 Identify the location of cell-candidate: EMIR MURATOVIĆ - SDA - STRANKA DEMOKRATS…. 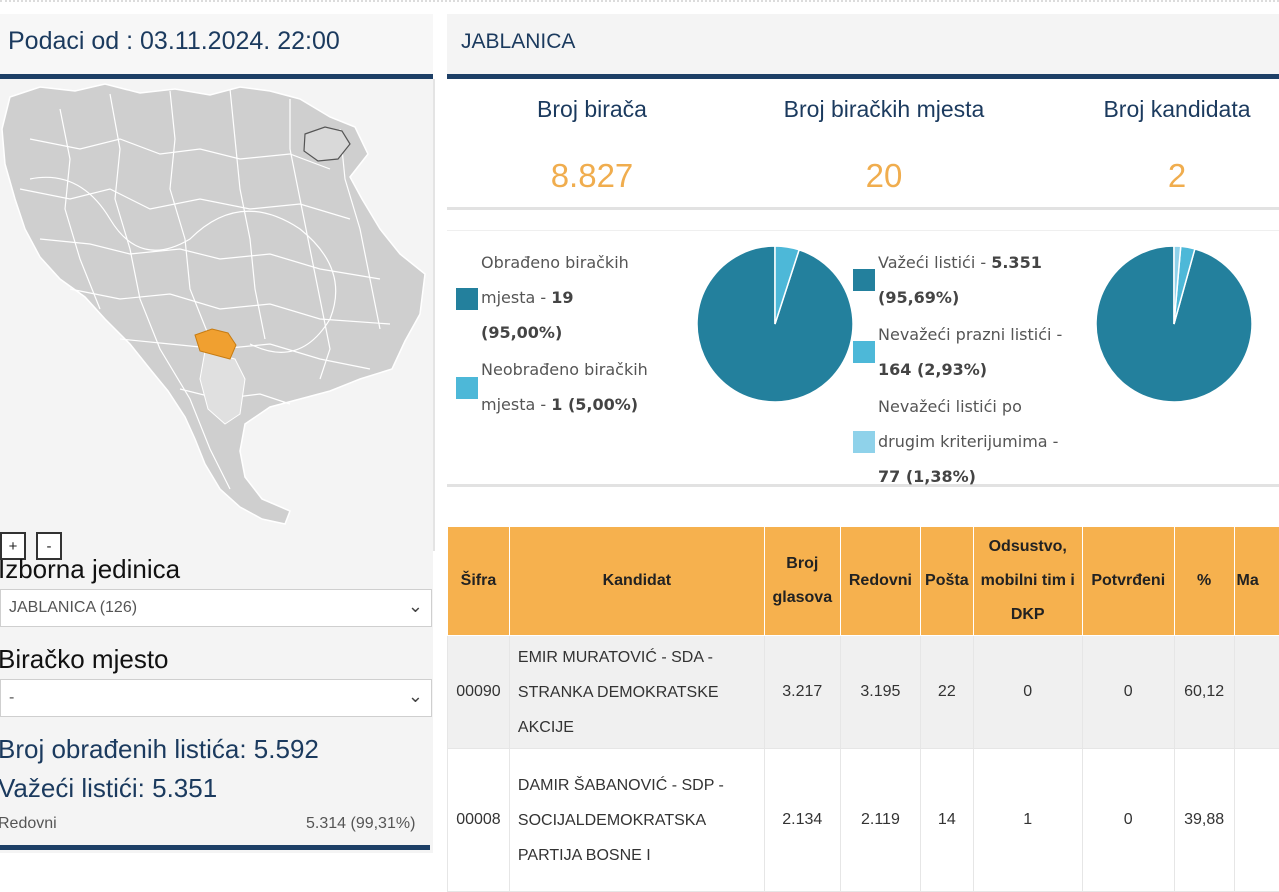
(636, 692).